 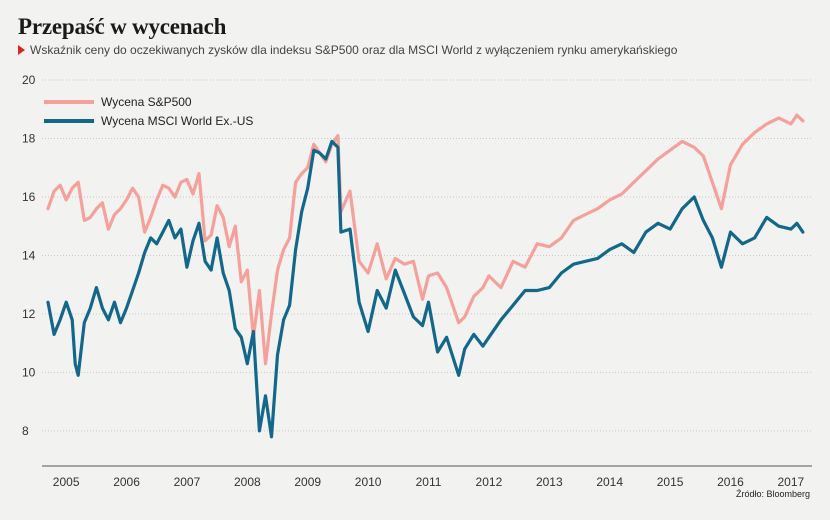 I want to click on x-tick-label: 2016, so click(x=730, y=482).